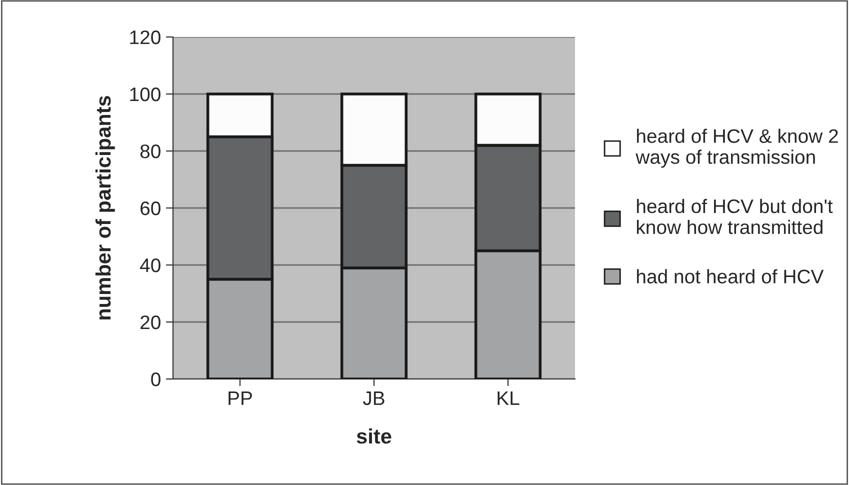  Describe the element at coordinates (734, 216) in the screenshot. I see `legend-label: heard of HCV but don't know how transmitted` at that location.